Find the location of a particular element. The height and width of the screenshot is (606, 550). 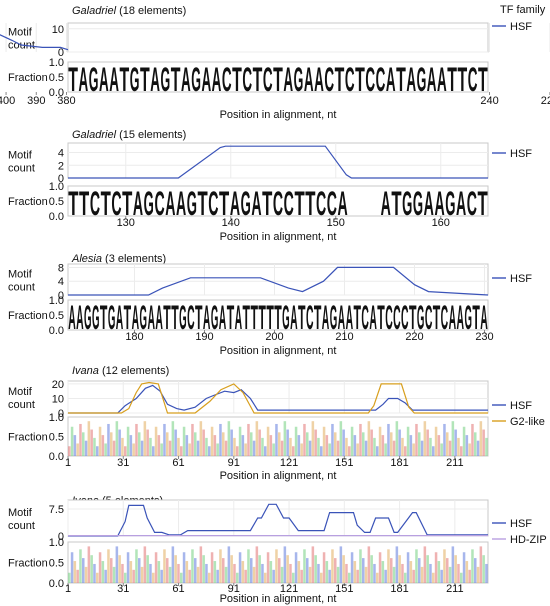

fraction-tick-label: 0.0 is located at coordinates (56, 584).